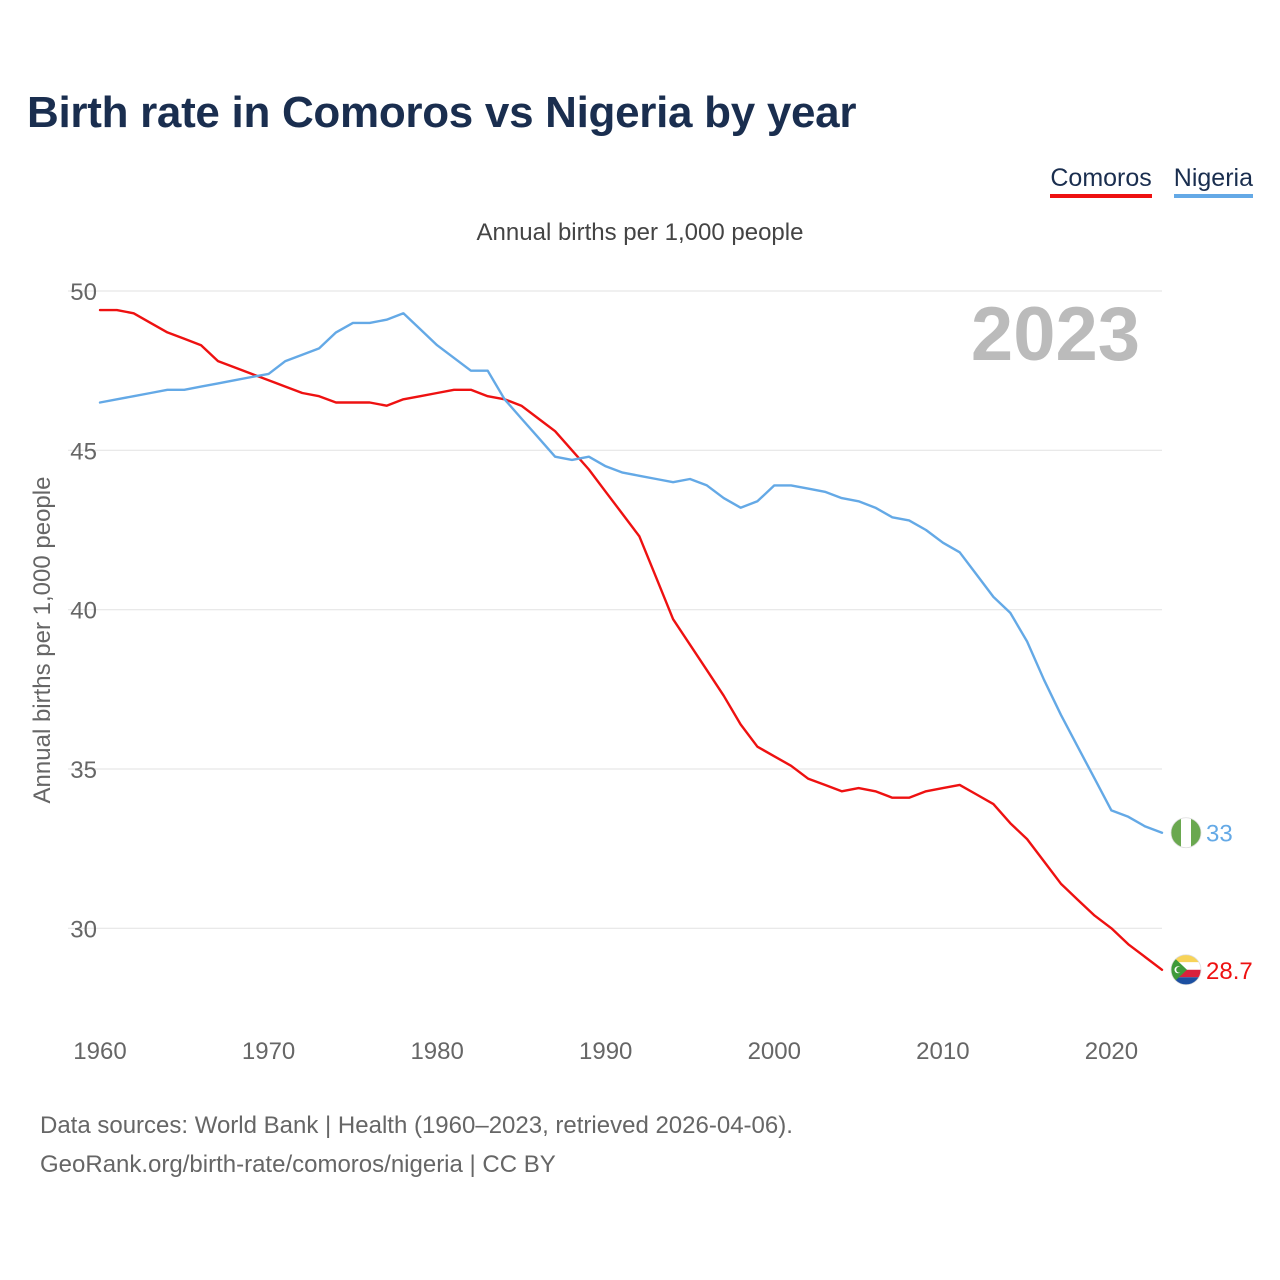  What do you see at coordinates (436, 1051) in the screenshot?
I see `x-tick-label: 1980` at bounding box center [436, 1051].